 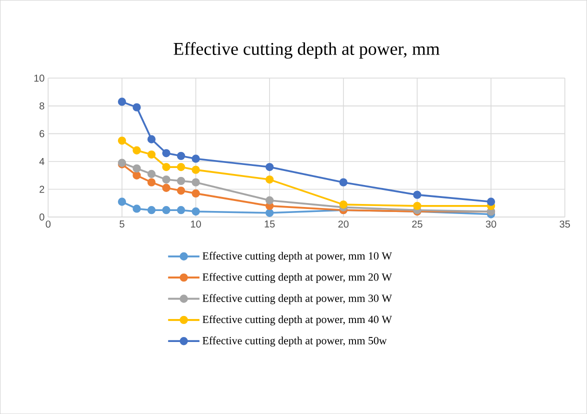 I want to click on y-tick-label: 10, so click(x=39, y=78).